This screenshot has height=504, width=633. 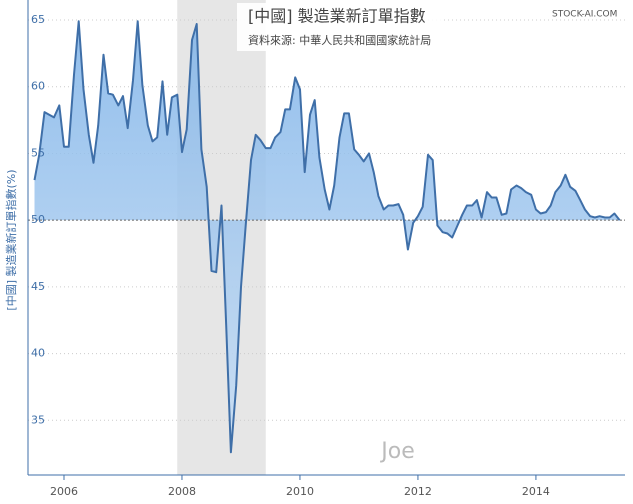 What do you see at coordinates (536, 491) in the screenshot?
I see `x-tick-label: 2014` at bounding box center [536, 491].